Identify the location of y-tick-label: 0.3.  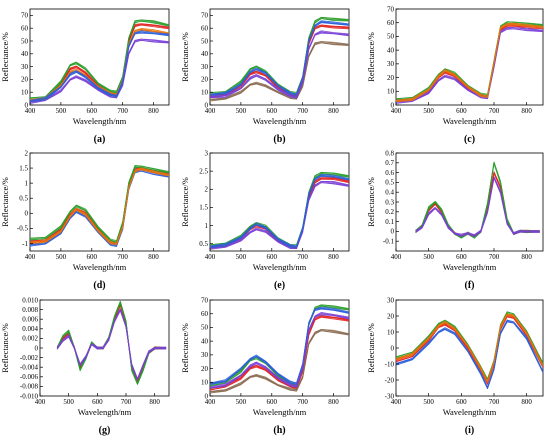
(389, 202).